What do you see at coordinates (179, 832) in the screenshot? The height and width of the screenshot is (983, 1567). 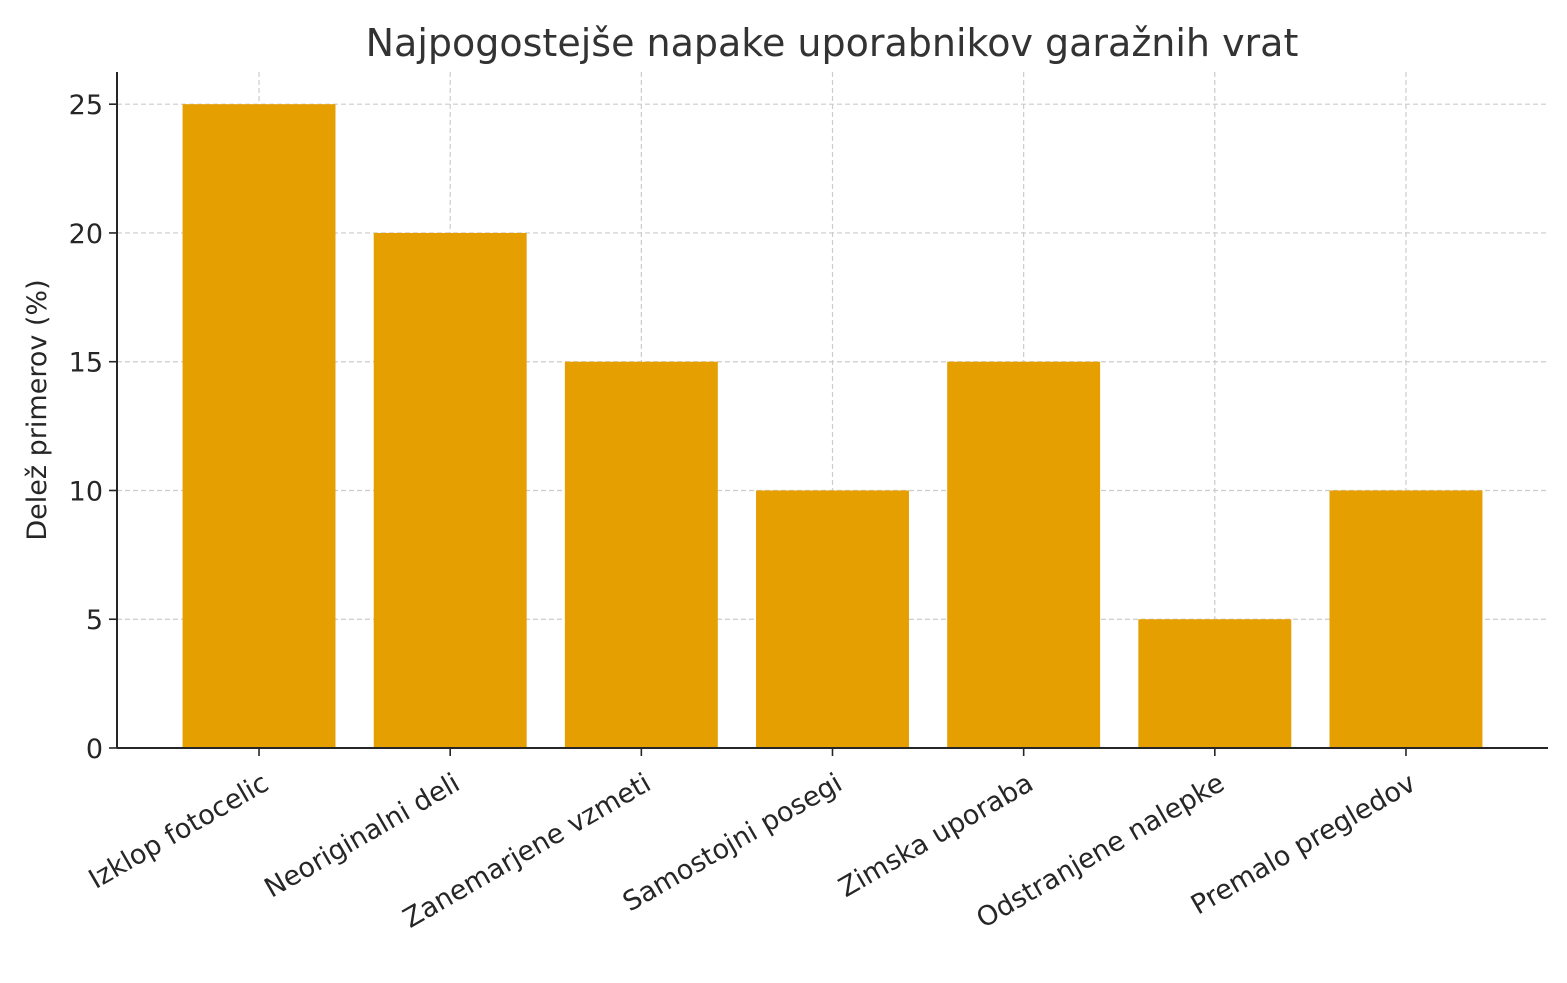 I see `x-tick-label: Izklop fotocelic` at bounding box center [179, 832].